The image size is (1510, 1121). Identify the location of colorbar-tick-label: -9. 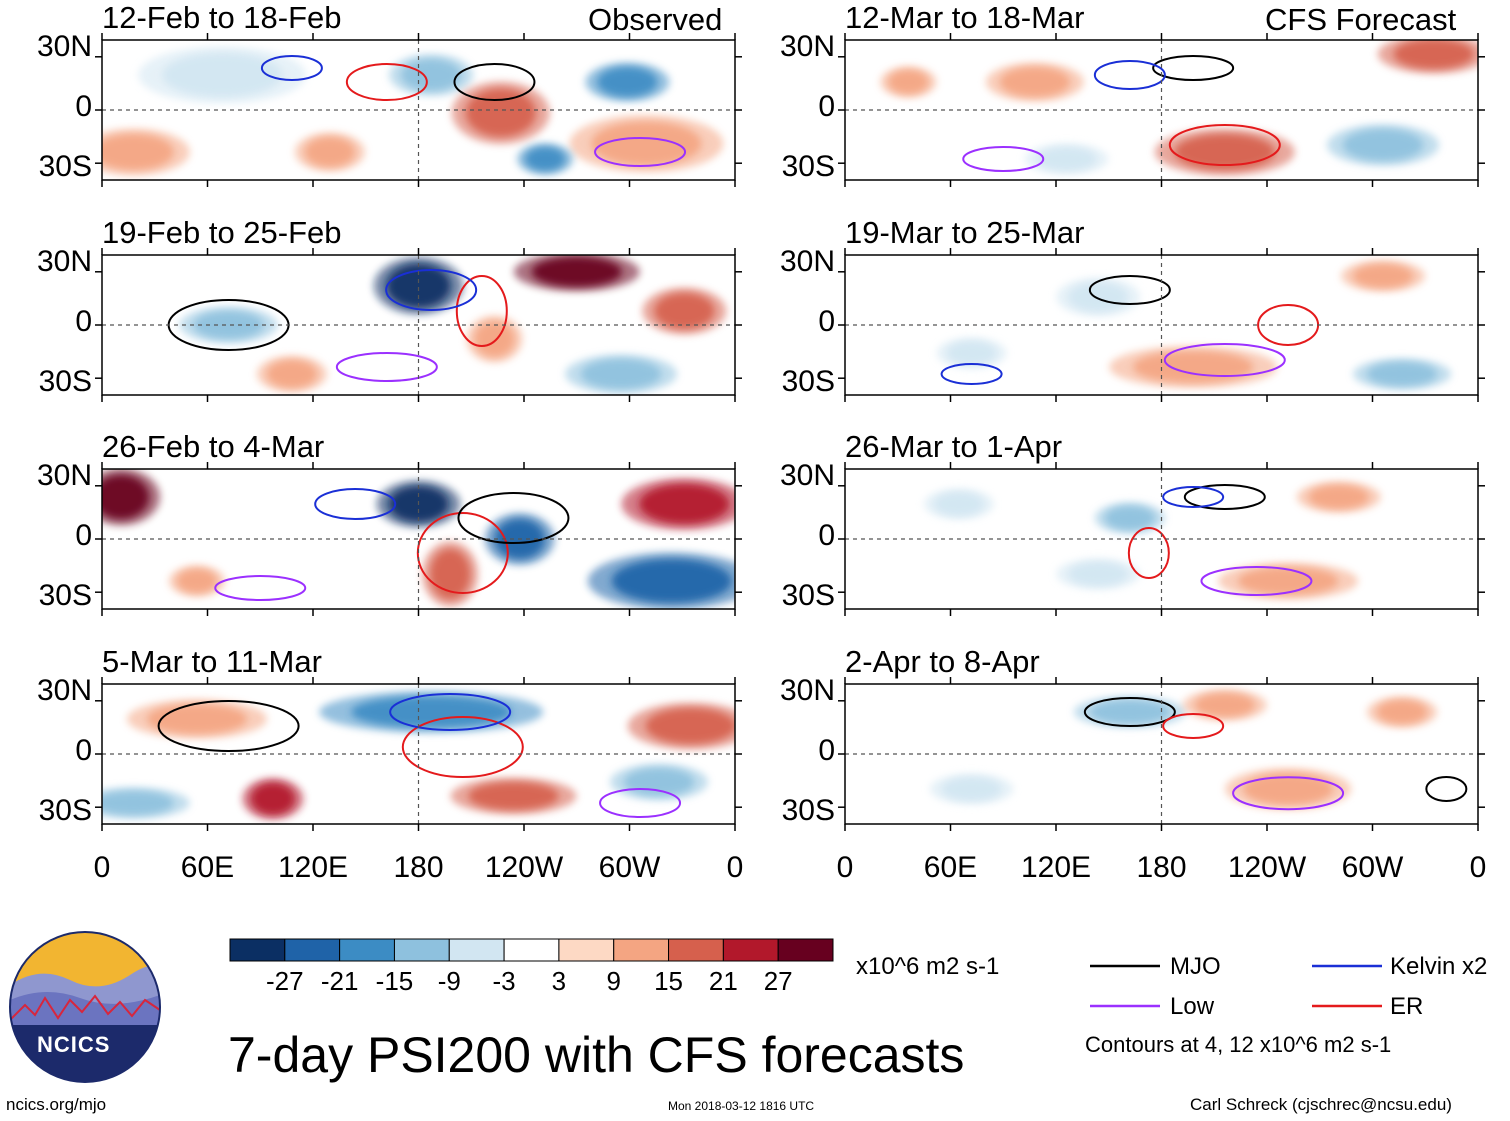
(449, 981).